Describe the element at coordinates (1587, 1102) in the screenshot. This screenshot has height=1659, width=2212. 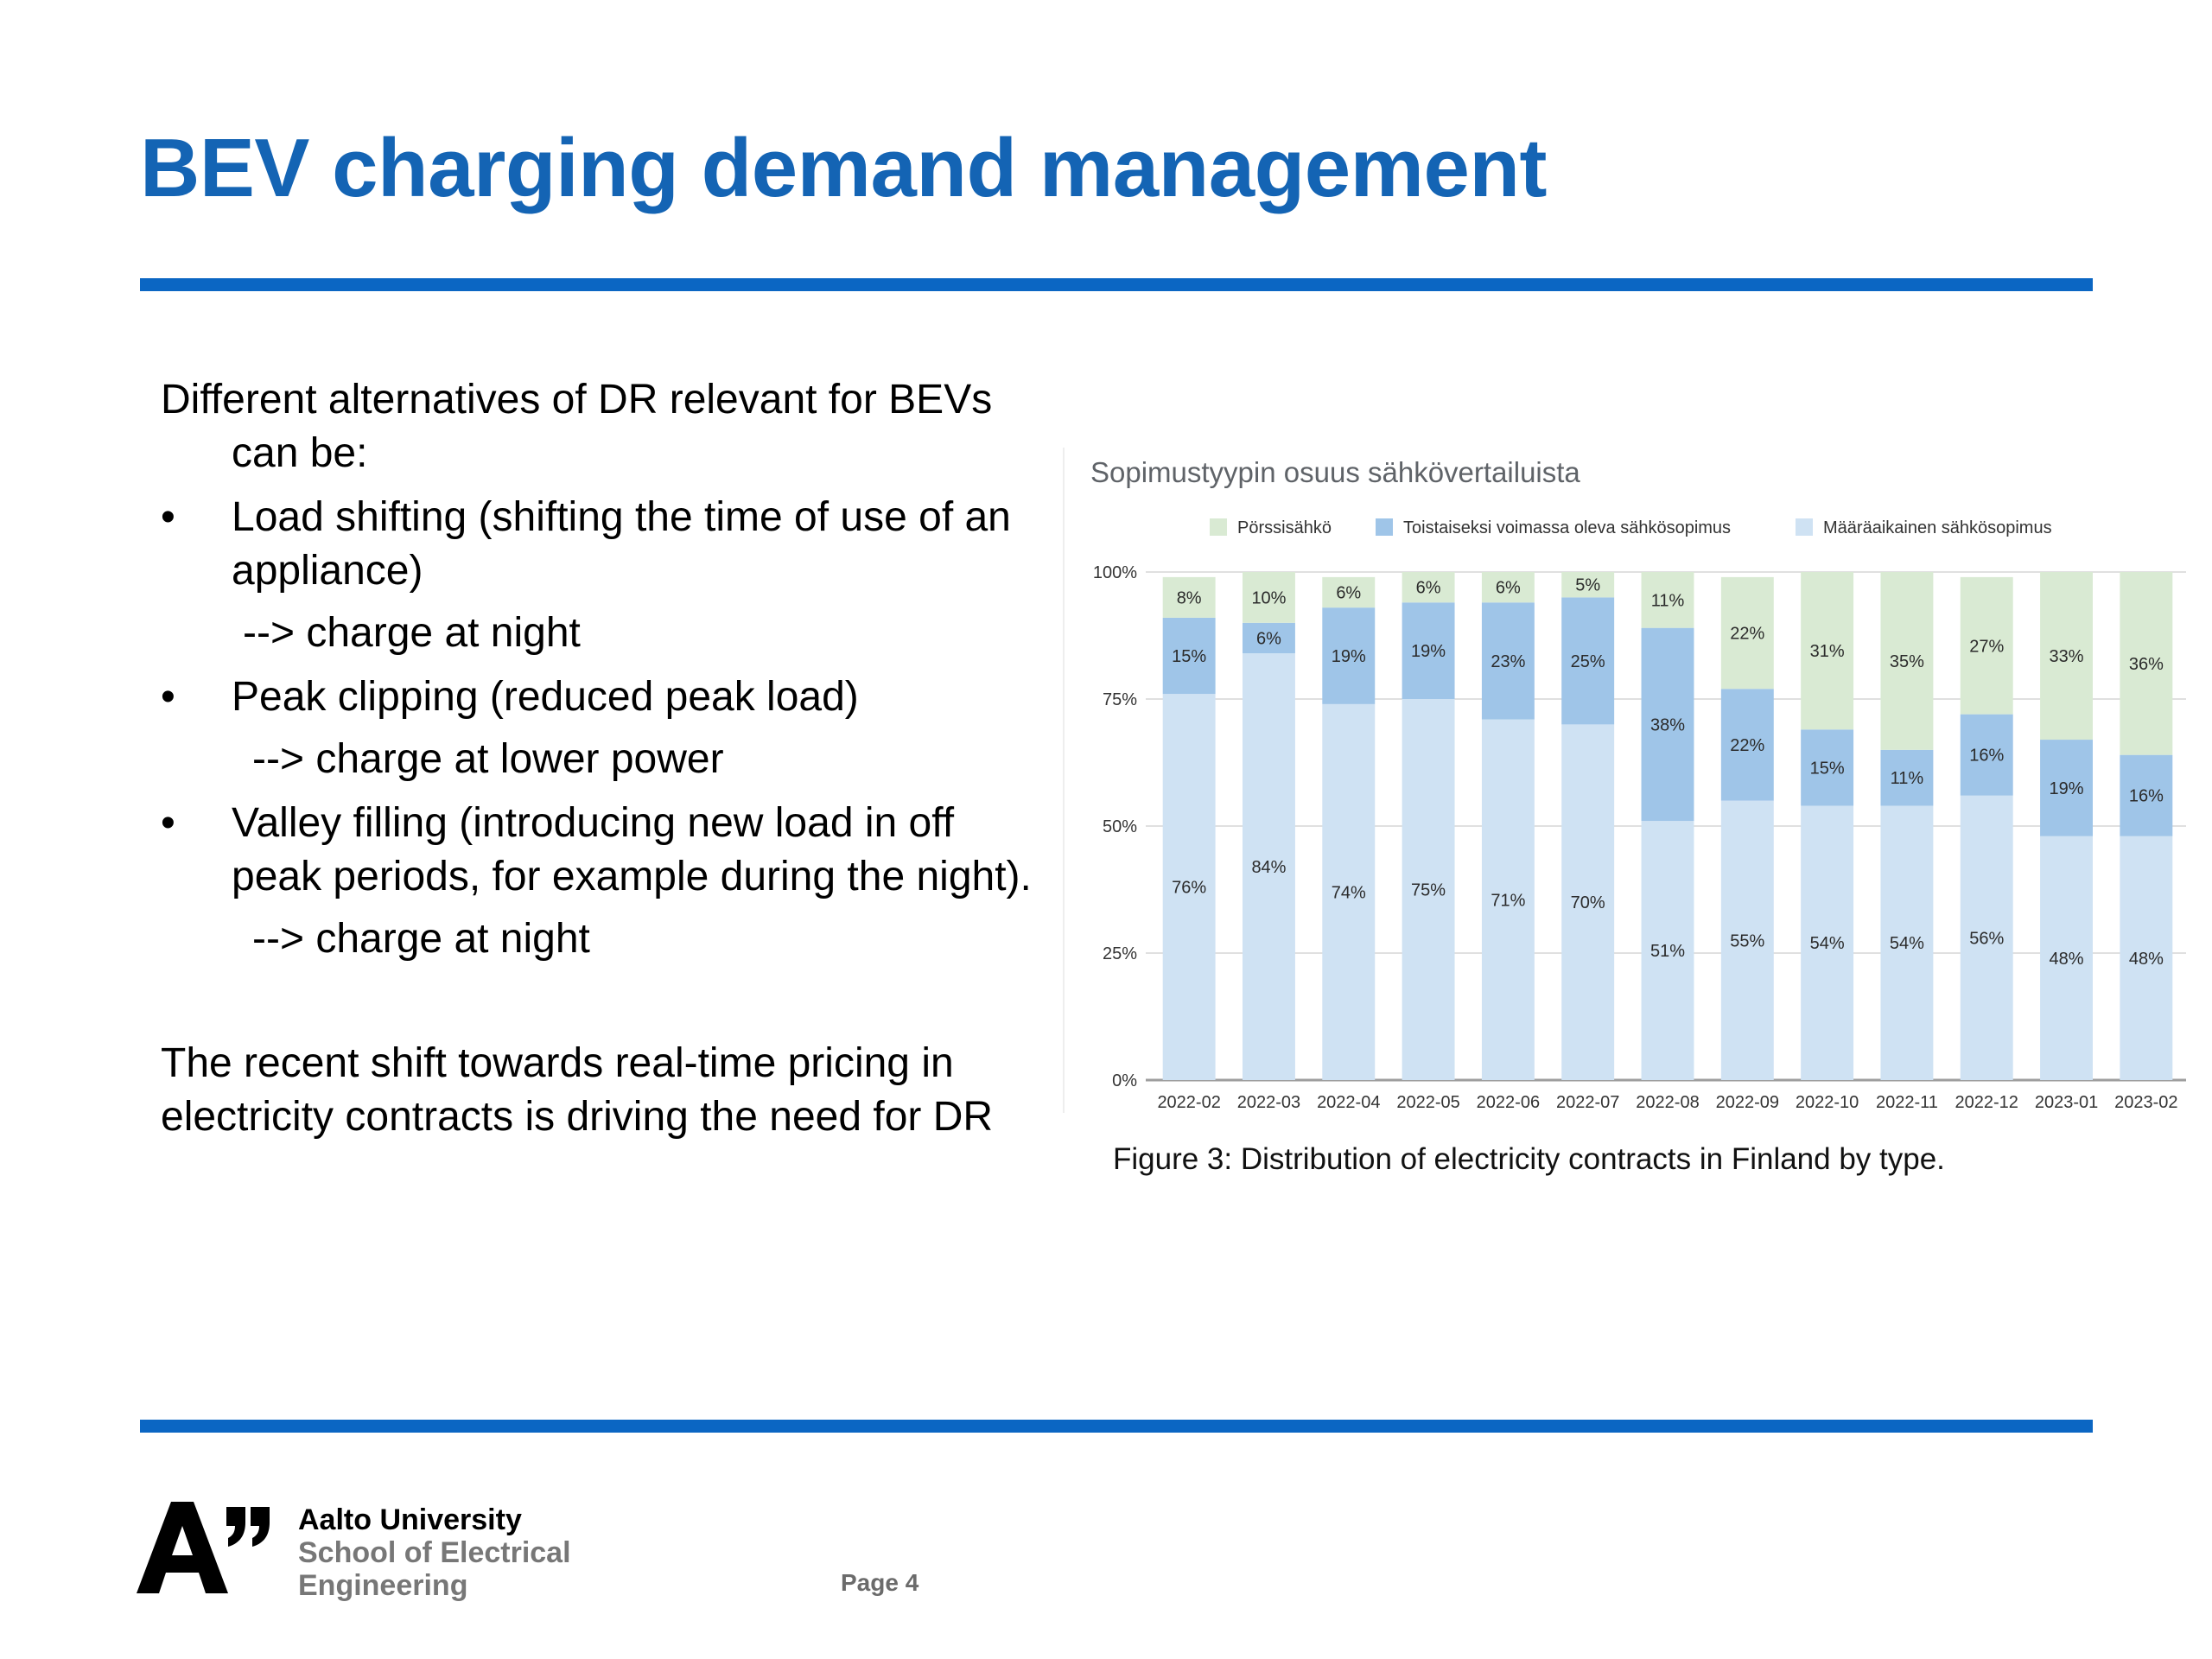
I see `x-tick-label: 2022-07` at that location.